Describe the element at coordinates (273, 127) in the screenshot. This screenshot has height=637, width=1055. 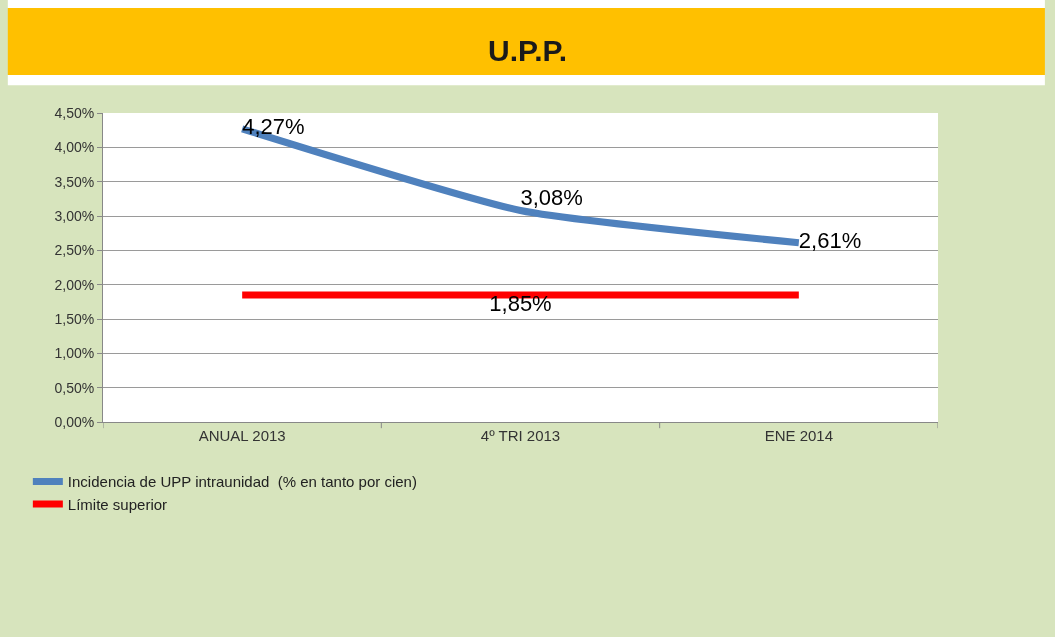
I see `data-label: 4,27%` at that location.